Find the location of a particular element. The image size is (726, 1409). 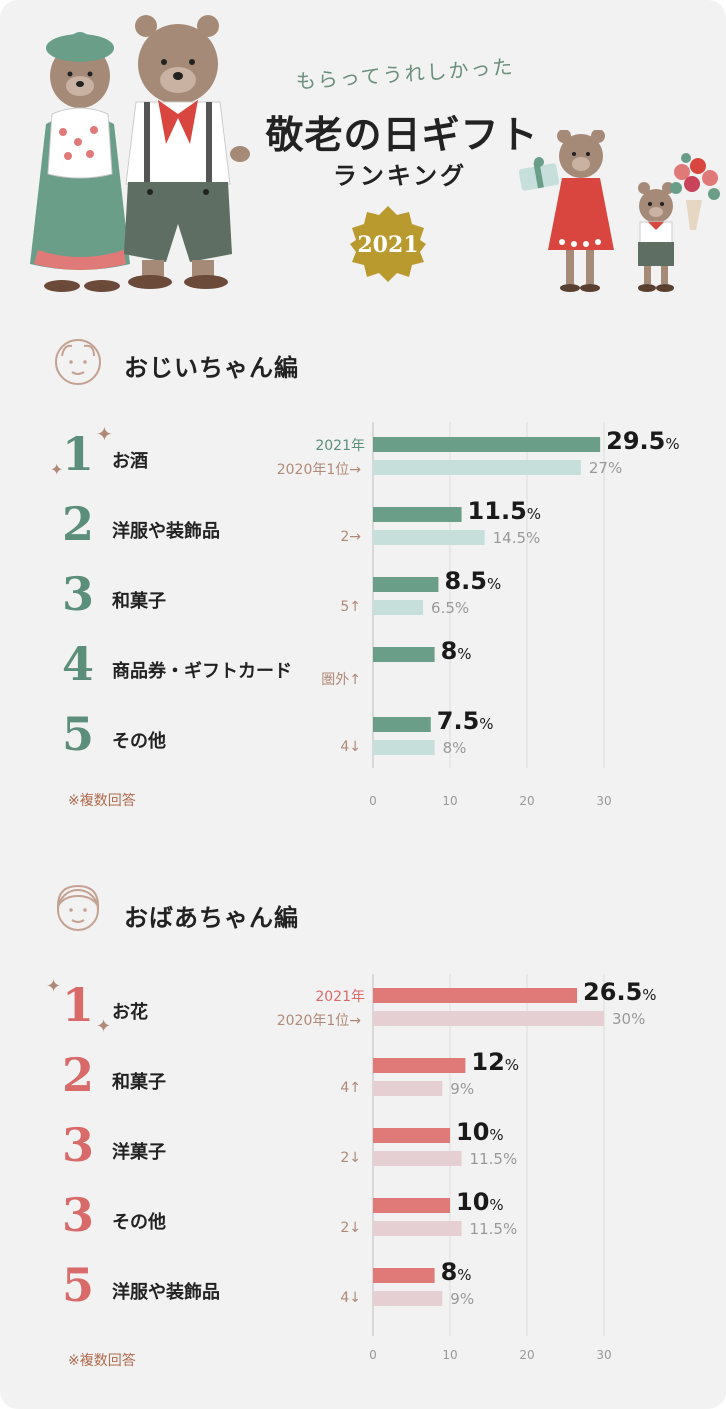

grandma-value-label: 8% is located at coordinates (456, 1272).